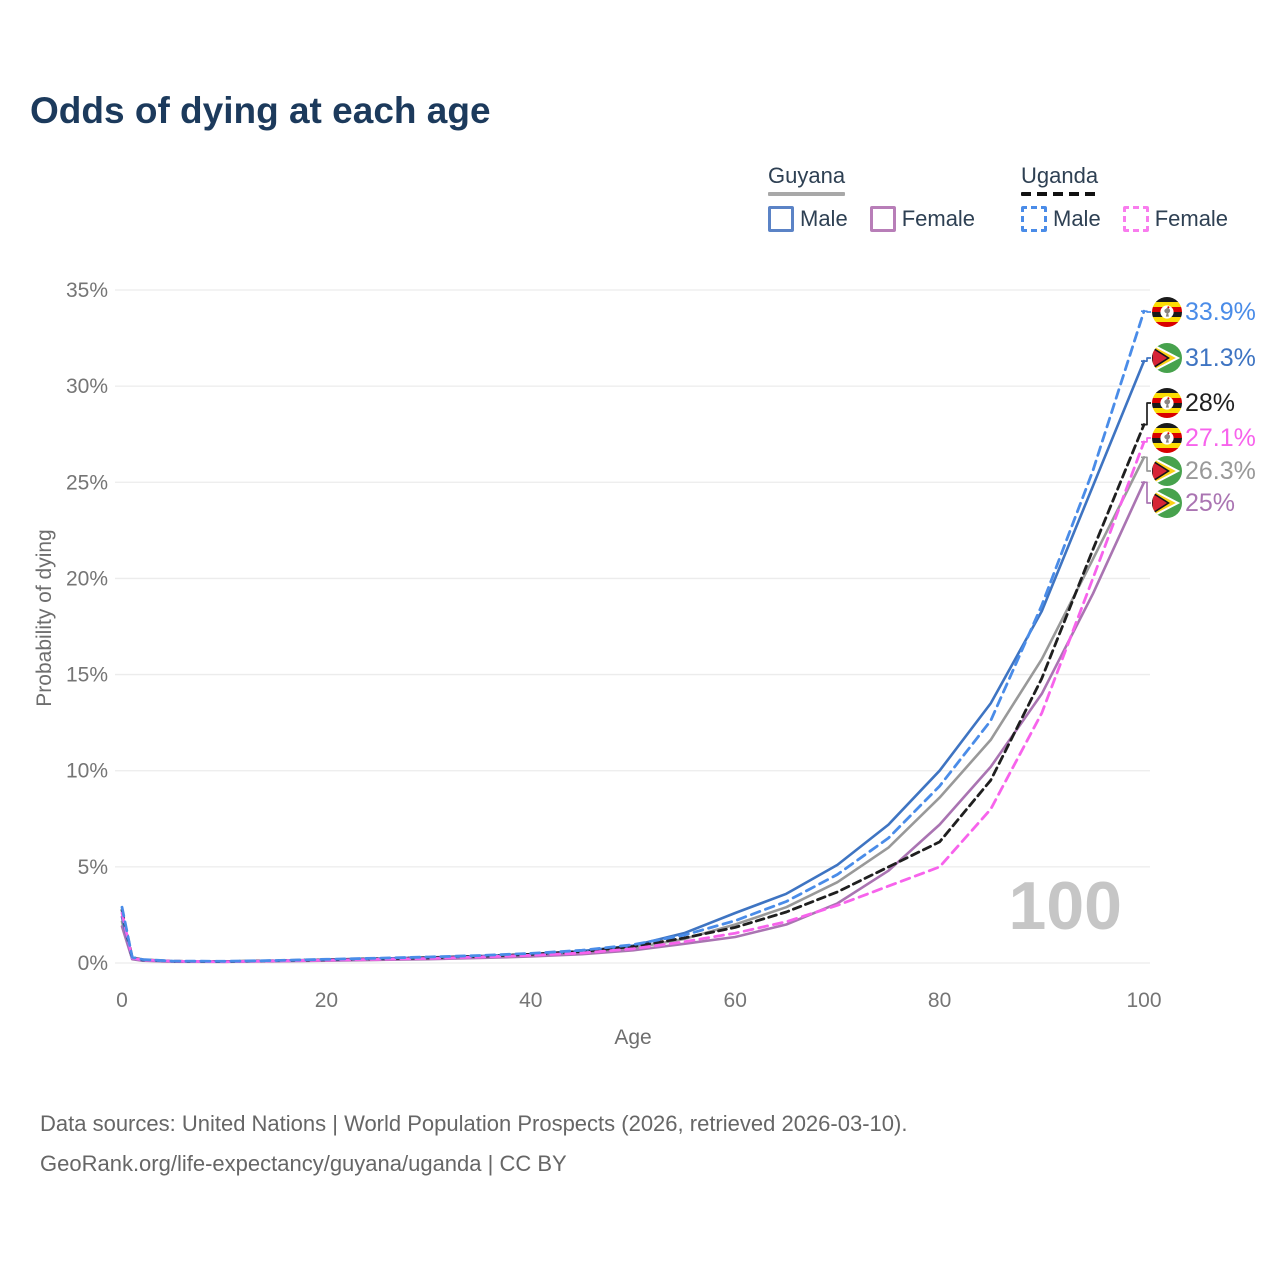  What do you see at coordinates (1034, 219) in the screenshot?
I see `uganda-male-swatch-icon` at bounding box center [1034, 219].